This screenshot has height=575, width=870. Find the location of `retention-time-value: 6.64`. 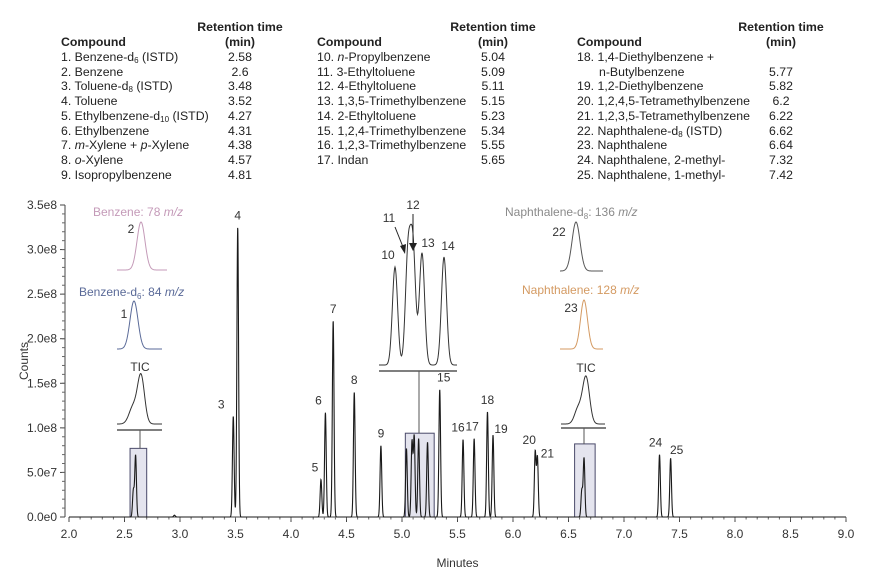

retention-time-value: 6.64 is located at coordinates (781, 145).